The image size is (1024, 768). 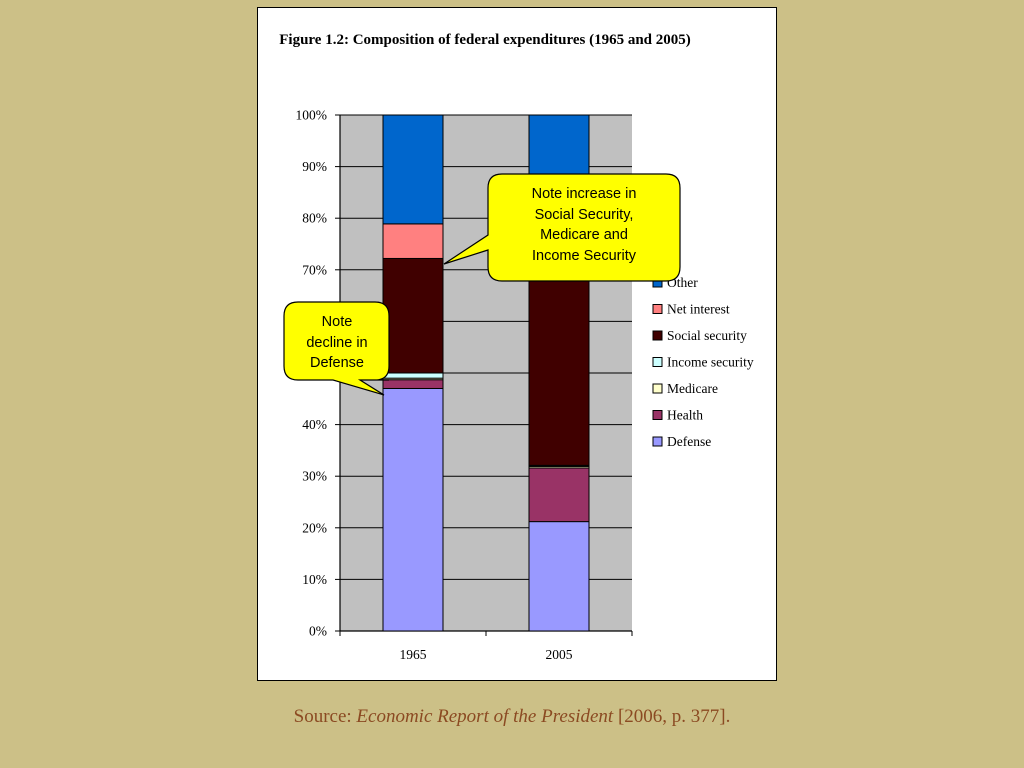 I want to click on bar-2005-other, so click(x=559, y=146).